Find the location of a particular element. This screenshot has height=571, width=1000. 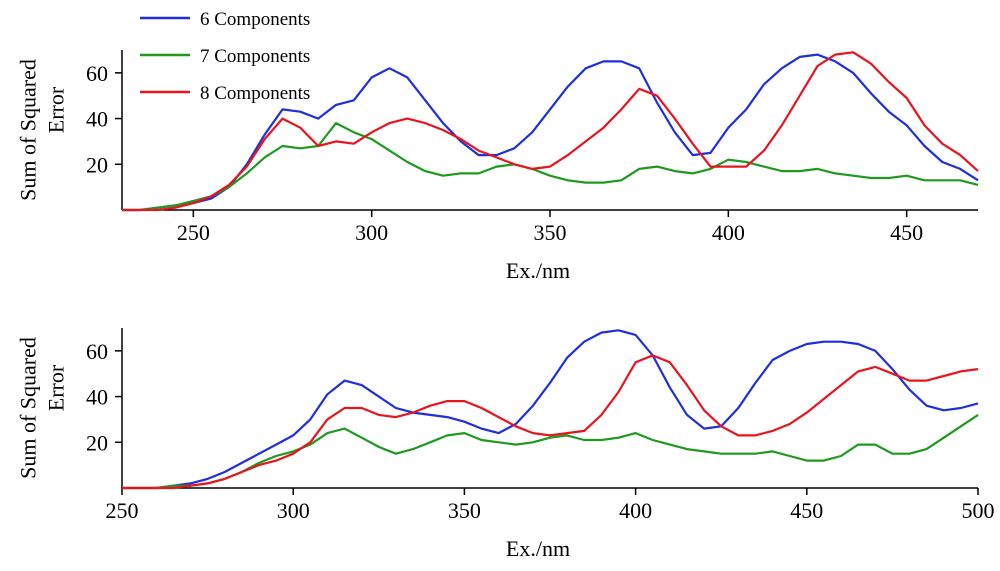

x-tick-label: 500 is located at coordinates (978, 510).